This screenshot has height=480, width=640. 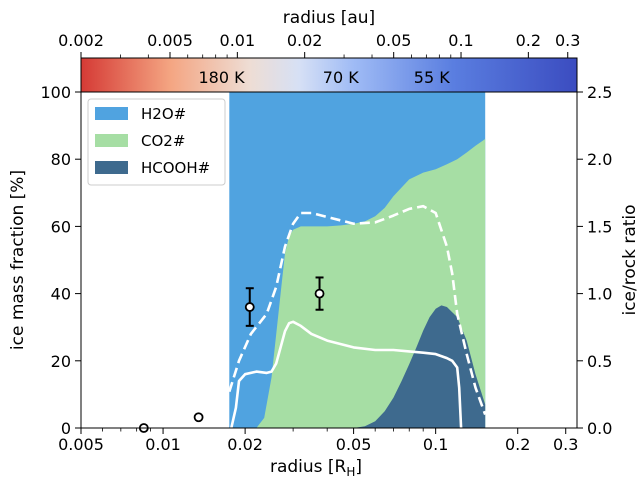 I want to click on top-x-tick-label: 0.1, so click(x=460, y=40).